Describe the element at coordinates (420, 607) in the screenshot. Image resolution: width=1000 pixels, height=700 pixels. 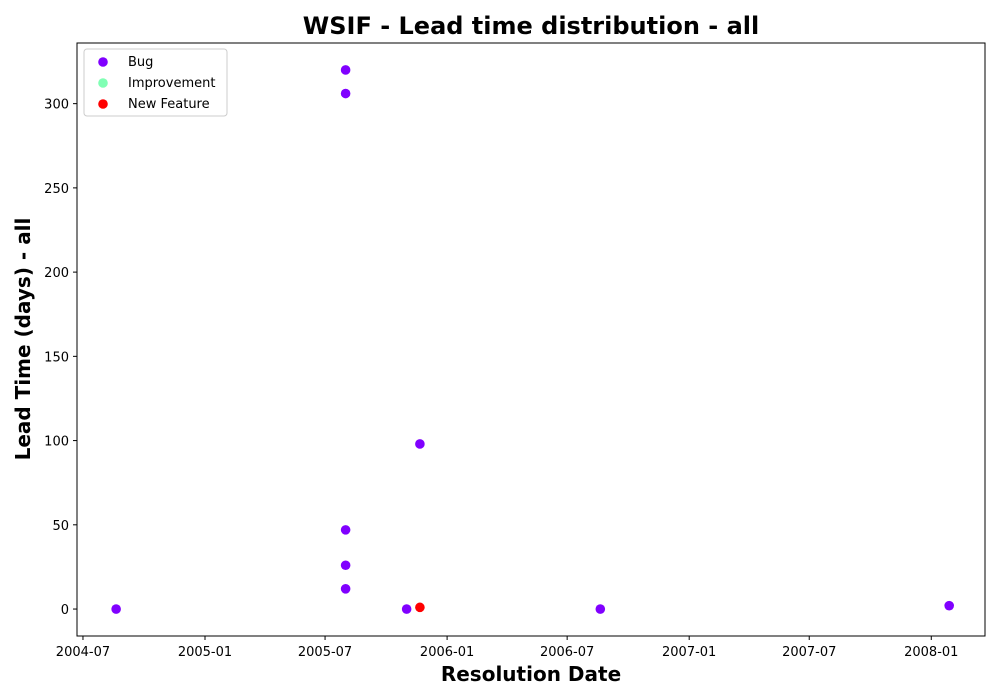
I see `data-point-new-feature` at that location.